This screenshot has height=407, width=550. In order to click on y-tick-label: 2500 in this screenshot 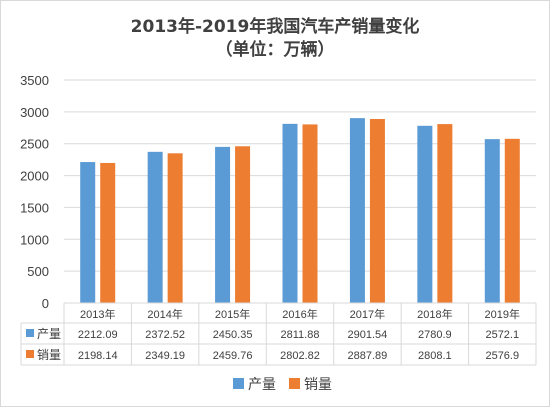, I will do `click(34, 144)`.